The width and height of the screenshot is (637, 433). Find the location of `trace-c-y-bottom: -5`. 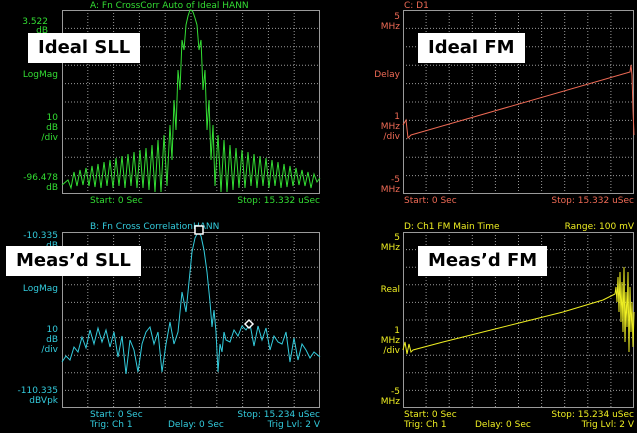

trace-c-y-bottom: -5 is located at coordinates (395, 180).